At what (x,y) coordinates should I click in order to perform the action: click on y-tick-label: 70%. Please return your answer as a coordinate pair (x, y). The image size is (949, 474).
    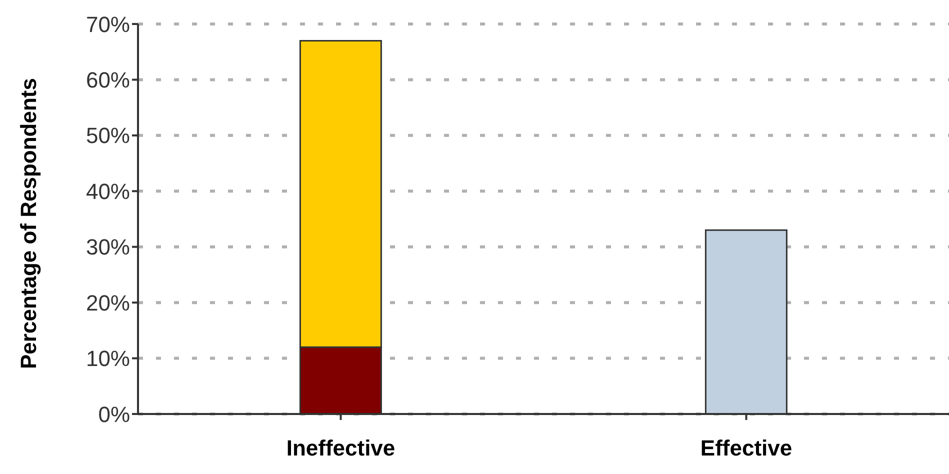
    Looking at the image, I should click on (108, 24).